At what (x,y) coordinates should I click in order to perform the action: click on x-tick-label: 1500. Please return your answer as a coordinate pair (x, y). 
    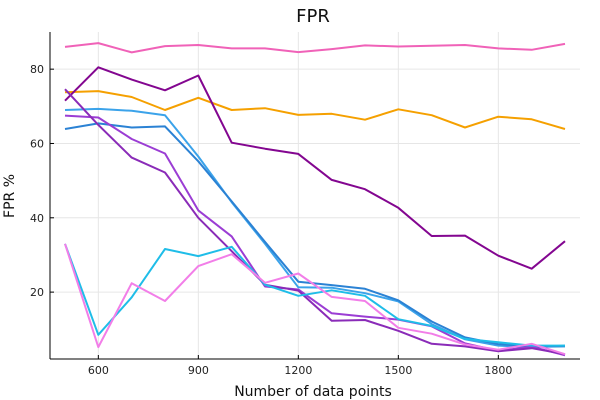
    Looking at the image, I should click on (398, 370).